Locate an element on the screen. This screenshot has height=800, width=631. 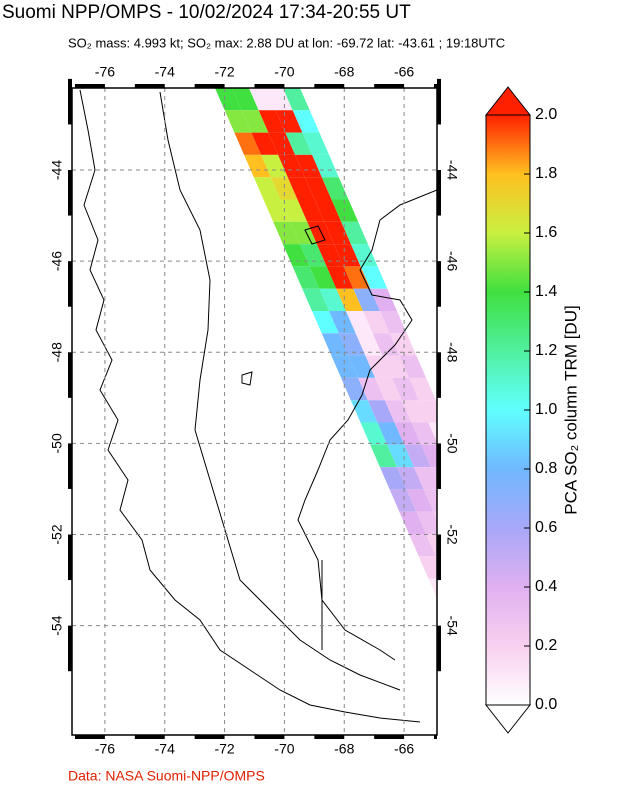
x-tick-label-top: -76 is located at coordinates (105, 72).